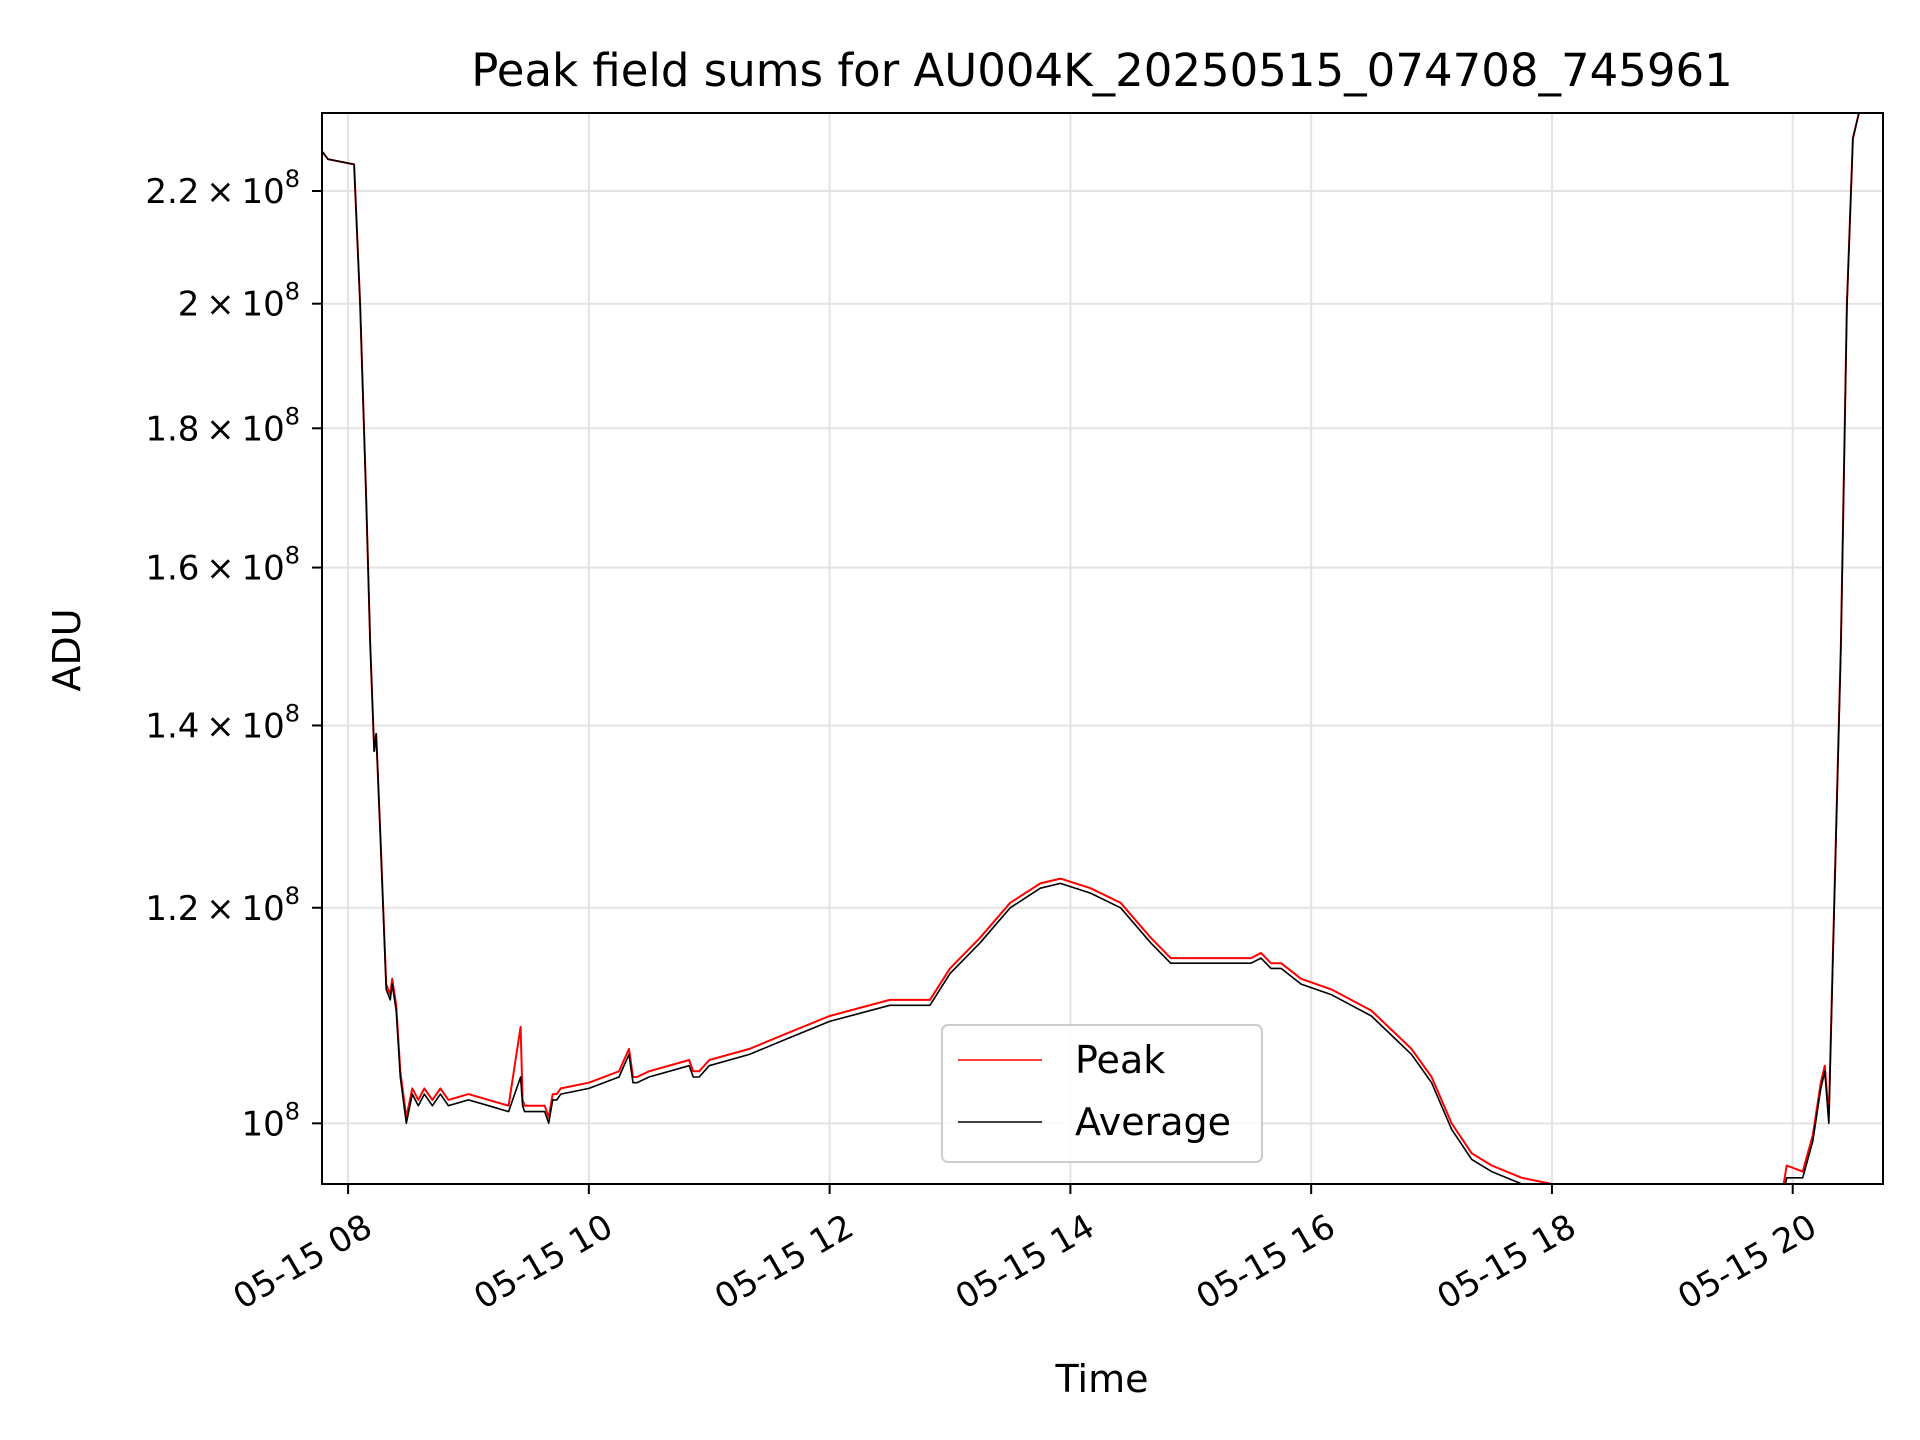 The width and height of the screenshot is (1920, 1440). What do you see at coordinates (239, 301) in the screenshot?
I see `y-tick-label: 2 × 10⁸` at bounding box center [239, 301].